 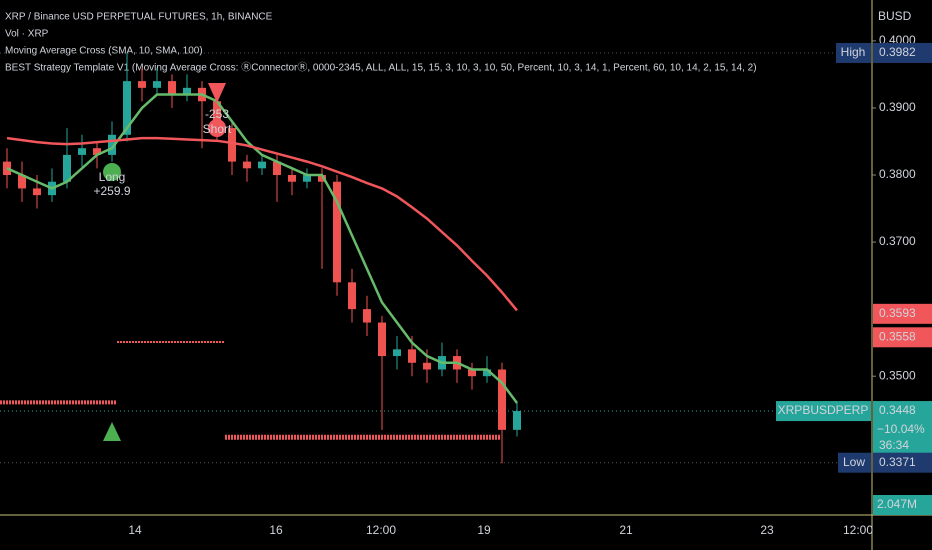 I want to click on x-tick-label: 19, so click(x=484, y=530).